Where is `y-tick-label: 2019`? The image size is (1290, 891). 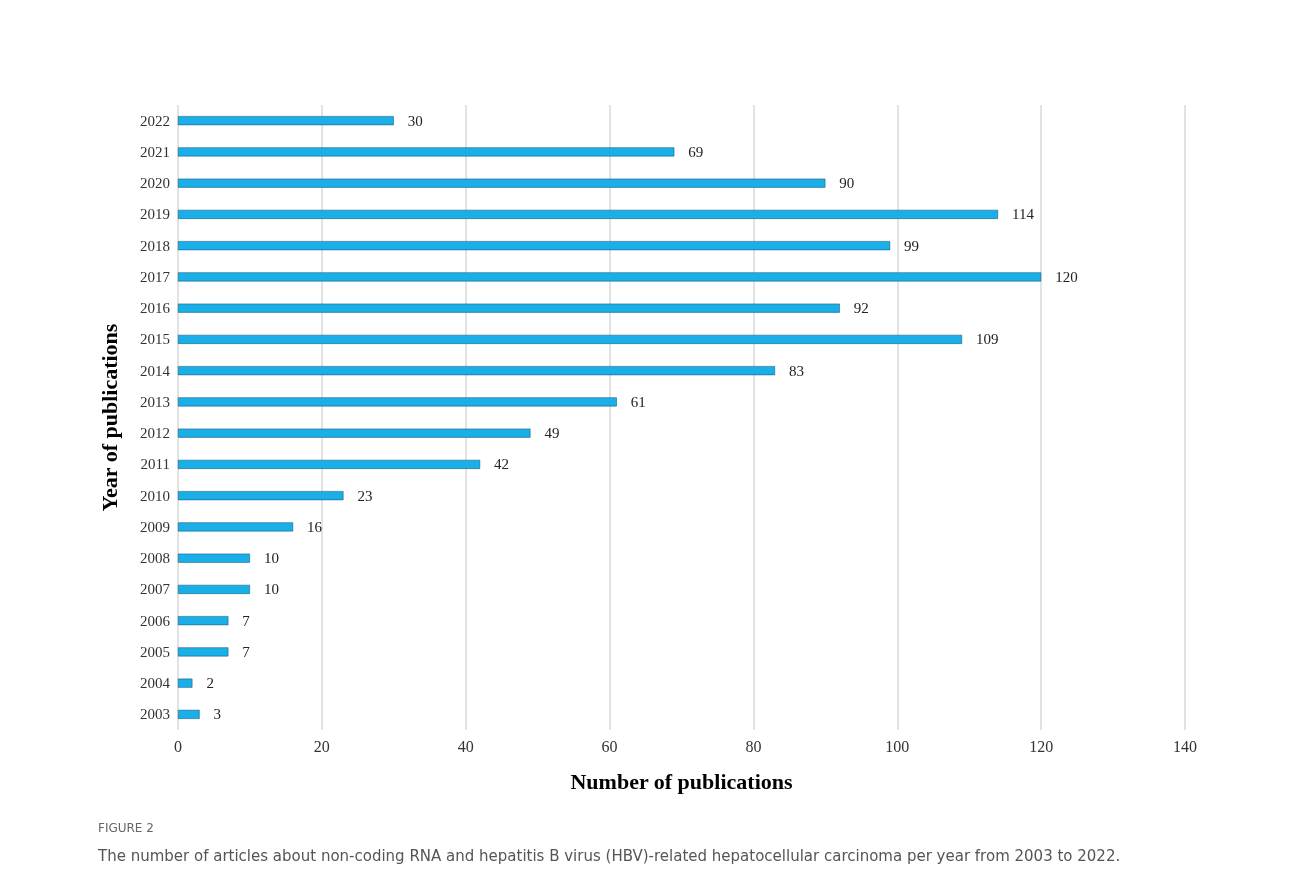 y-tick-label: 2019 is located at coordinates (155, 214).